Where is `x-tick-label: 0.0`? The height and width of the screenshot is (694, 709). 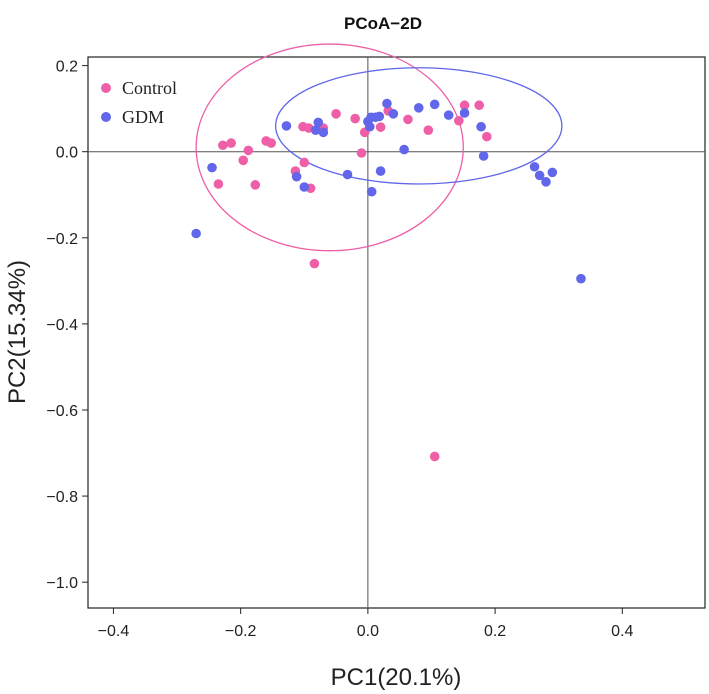
x-tick-label: 0.0 is located at coordinates (368, 631).